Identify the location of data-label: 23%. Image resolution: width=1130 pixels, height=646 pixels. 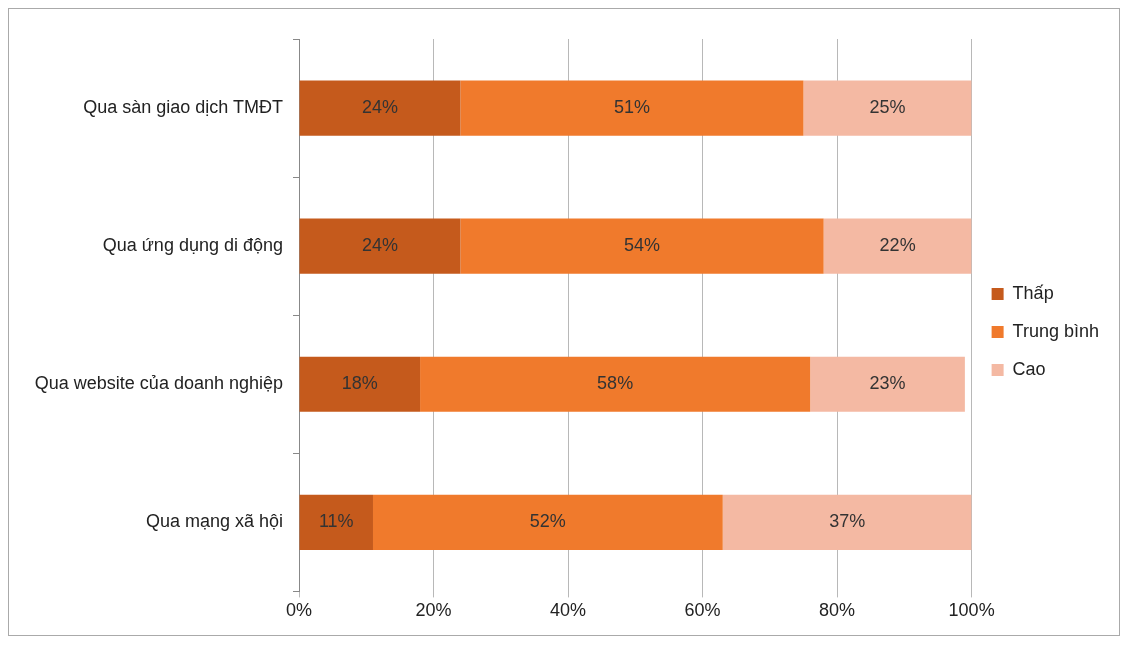
(887, 383).